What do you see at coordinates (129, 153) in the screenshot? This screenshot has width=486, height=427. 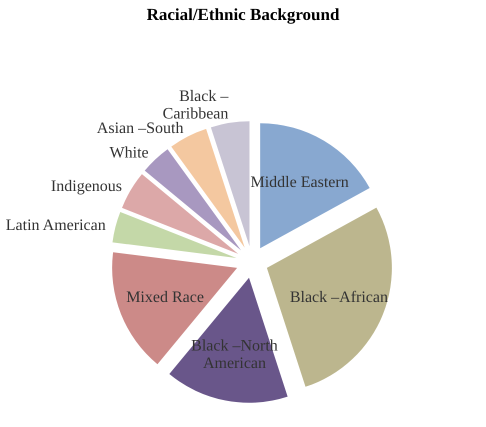 I see `slice-label: White` at bounding box center [129, 153].